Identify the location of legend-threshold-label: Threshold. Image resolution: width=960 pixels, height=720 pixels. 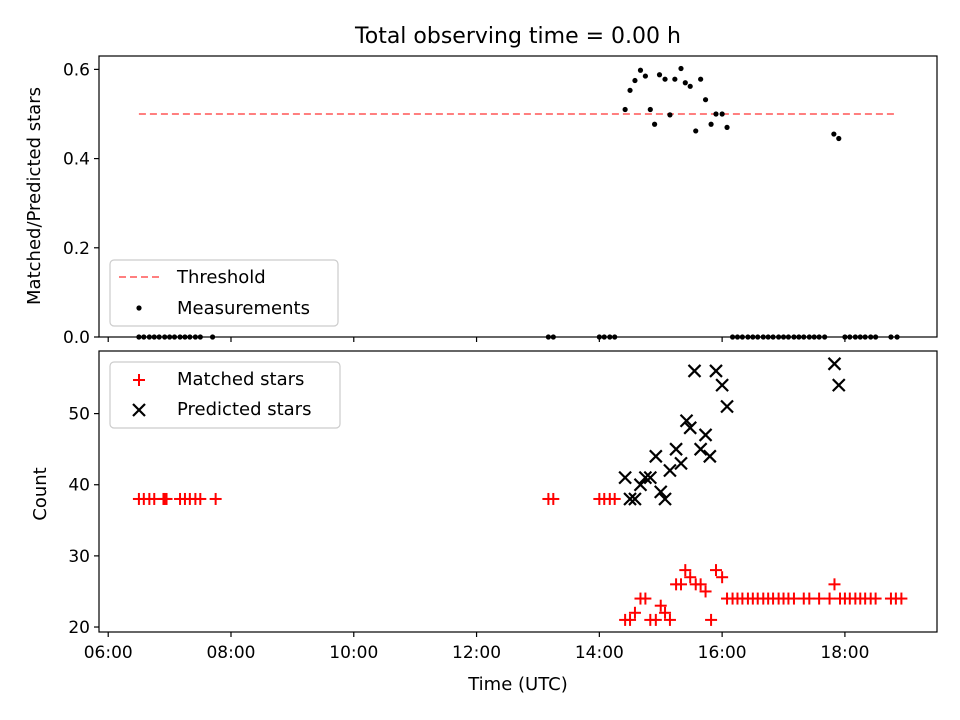
(221, 277).